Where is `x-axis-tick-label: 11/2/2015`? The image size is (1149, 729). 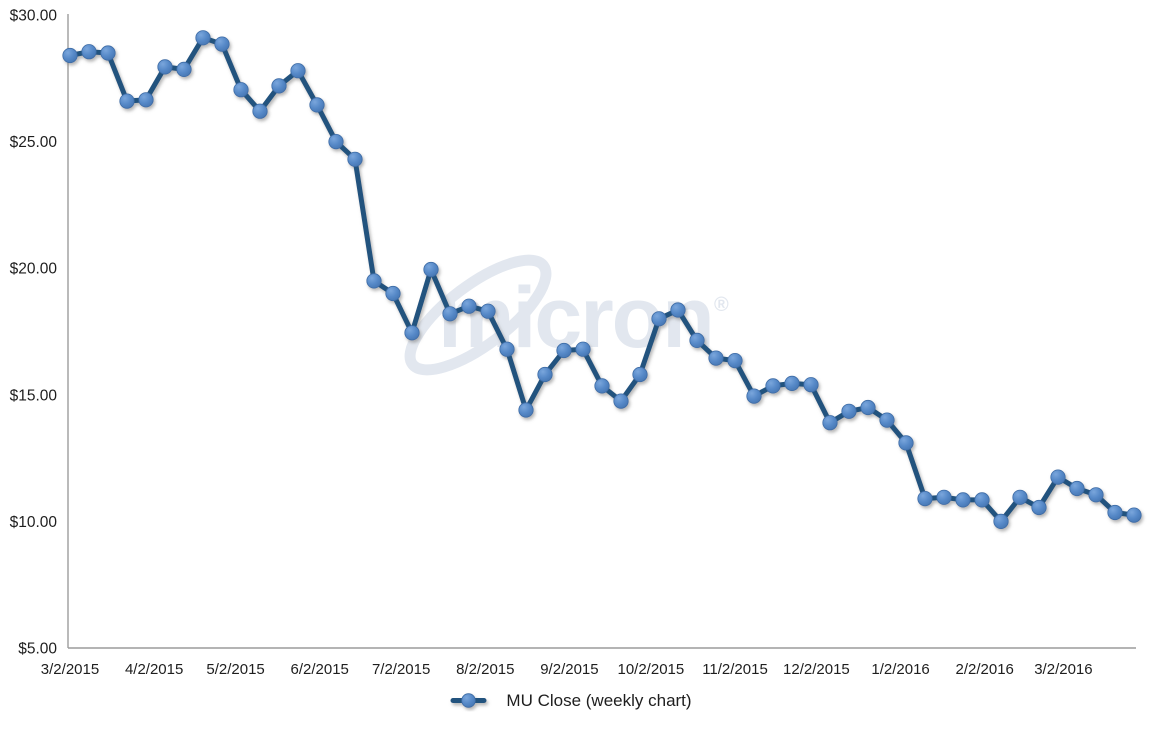 x-axis-tick-label: 11/2/2015 is located at coordinates (735, 669).